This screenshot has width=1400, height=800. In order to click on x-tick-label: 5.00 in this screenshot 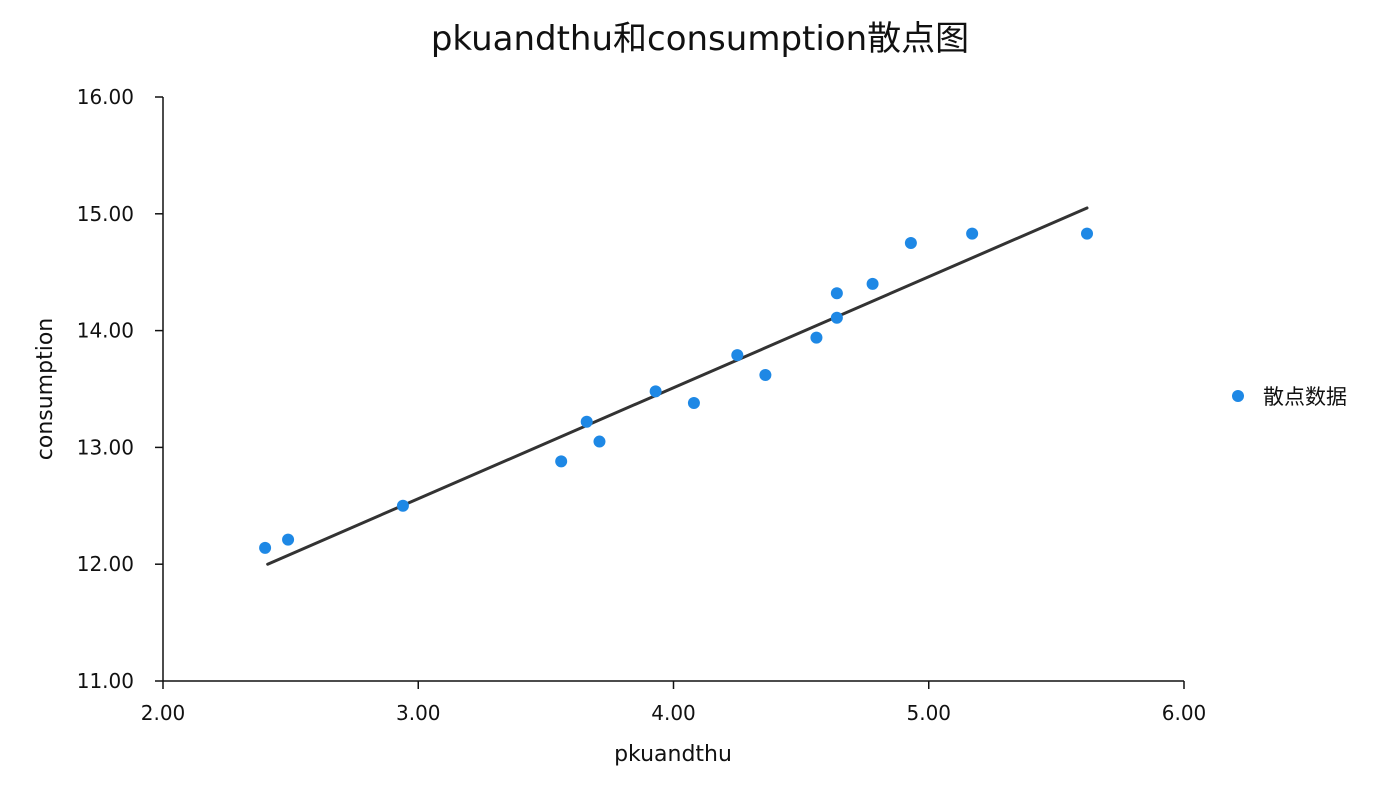, I will do `click(928, 713)`.